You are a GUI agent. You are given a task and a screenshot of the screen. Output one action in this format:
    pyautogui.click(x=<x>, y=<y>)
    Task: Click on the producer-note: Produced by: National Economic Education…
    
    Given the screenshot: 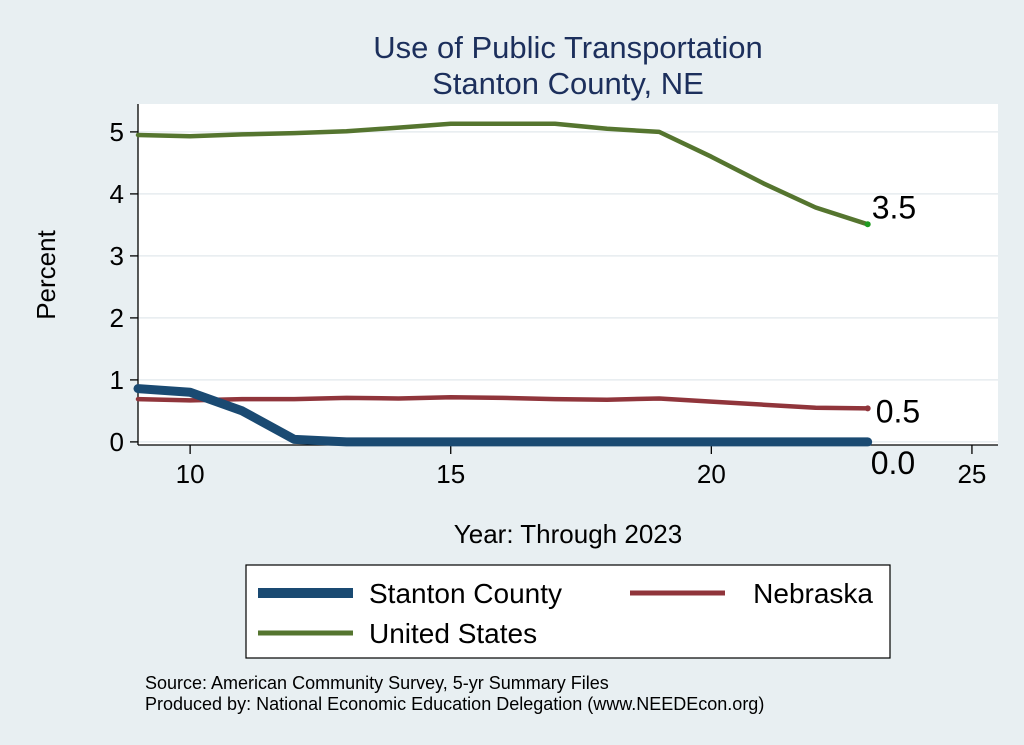 What is the action you would take?
    pyautogui.click(x=454, y=704)
    